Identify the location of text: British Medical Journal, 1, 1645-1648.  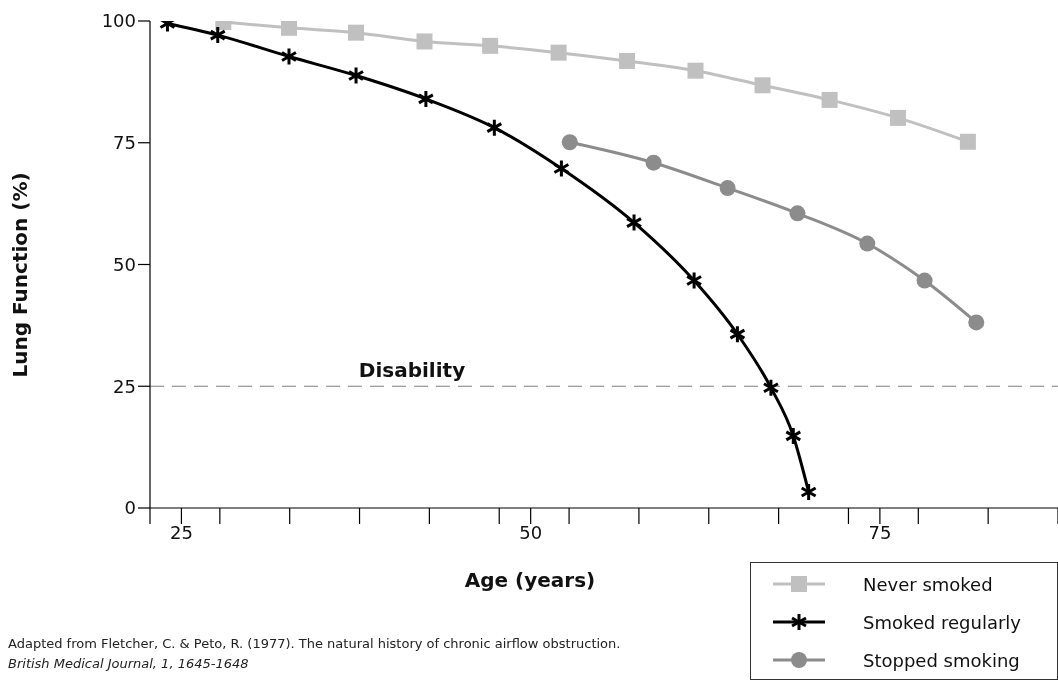
(129, 664).